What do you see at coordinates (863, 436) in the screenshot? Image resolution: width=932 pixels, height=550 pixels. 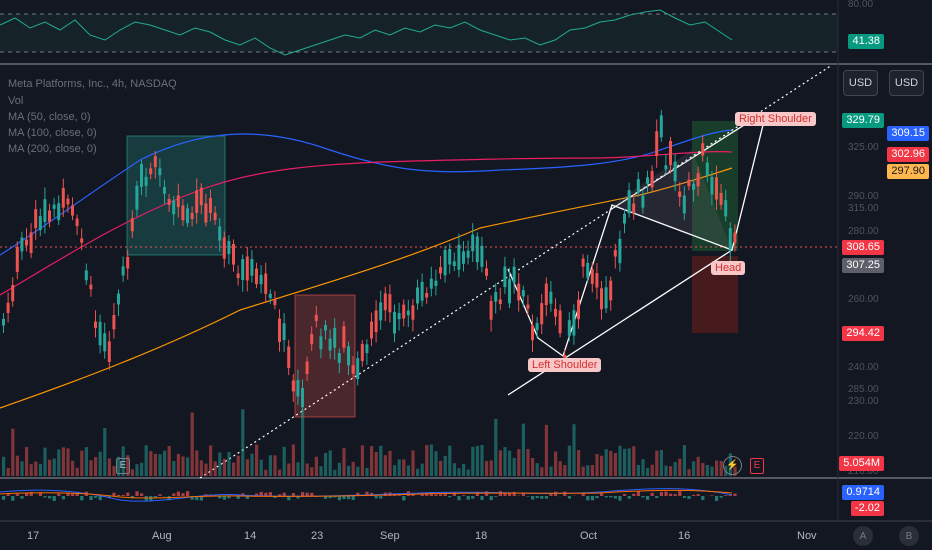 I see `price-axis-tick: 220.00` at bounding box center [863, 436].